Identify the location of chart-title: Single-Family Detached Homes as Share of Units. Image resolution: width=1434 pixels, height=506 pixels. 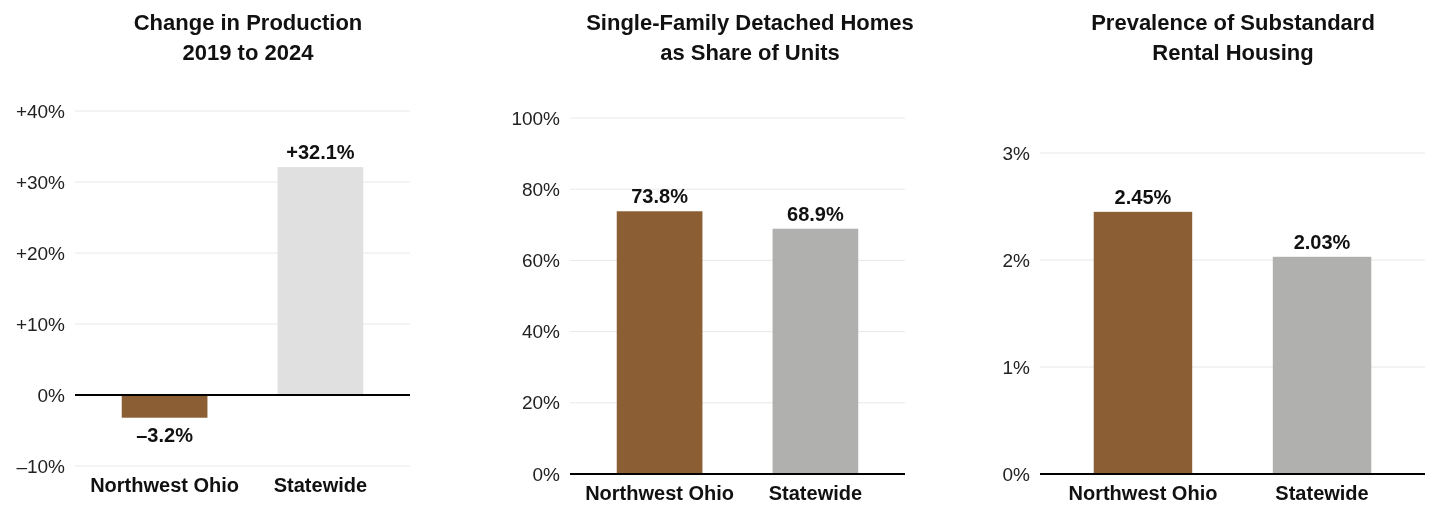
(750, 37).